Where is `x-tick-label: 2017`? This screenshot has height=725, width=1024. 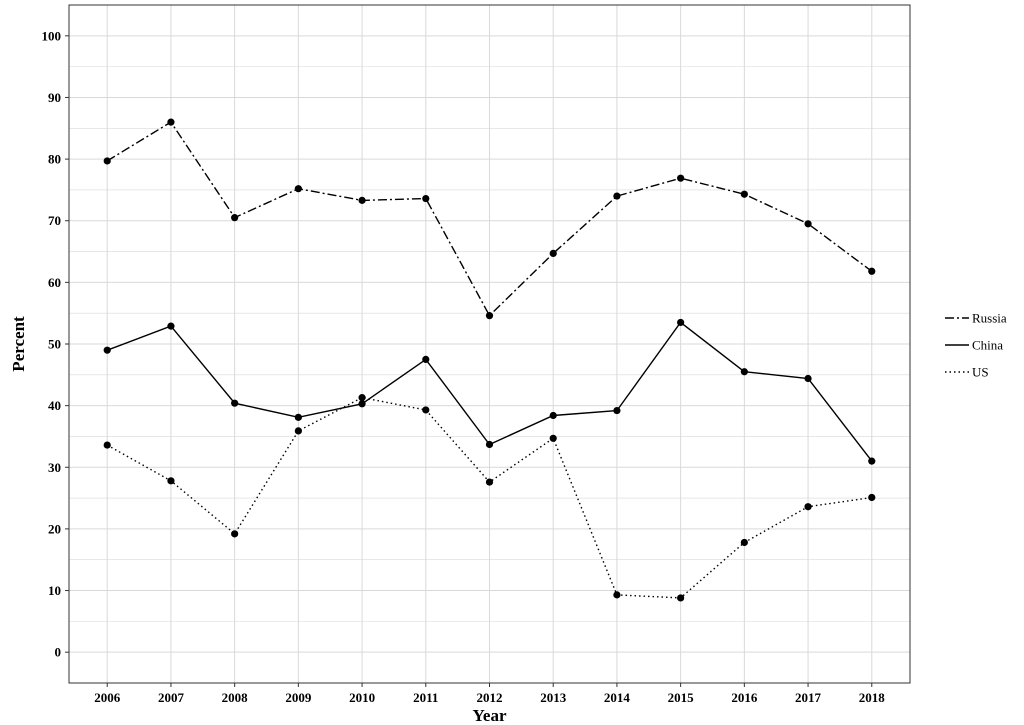
x-tick-label: 2017 is located at coordinates (808, 697).